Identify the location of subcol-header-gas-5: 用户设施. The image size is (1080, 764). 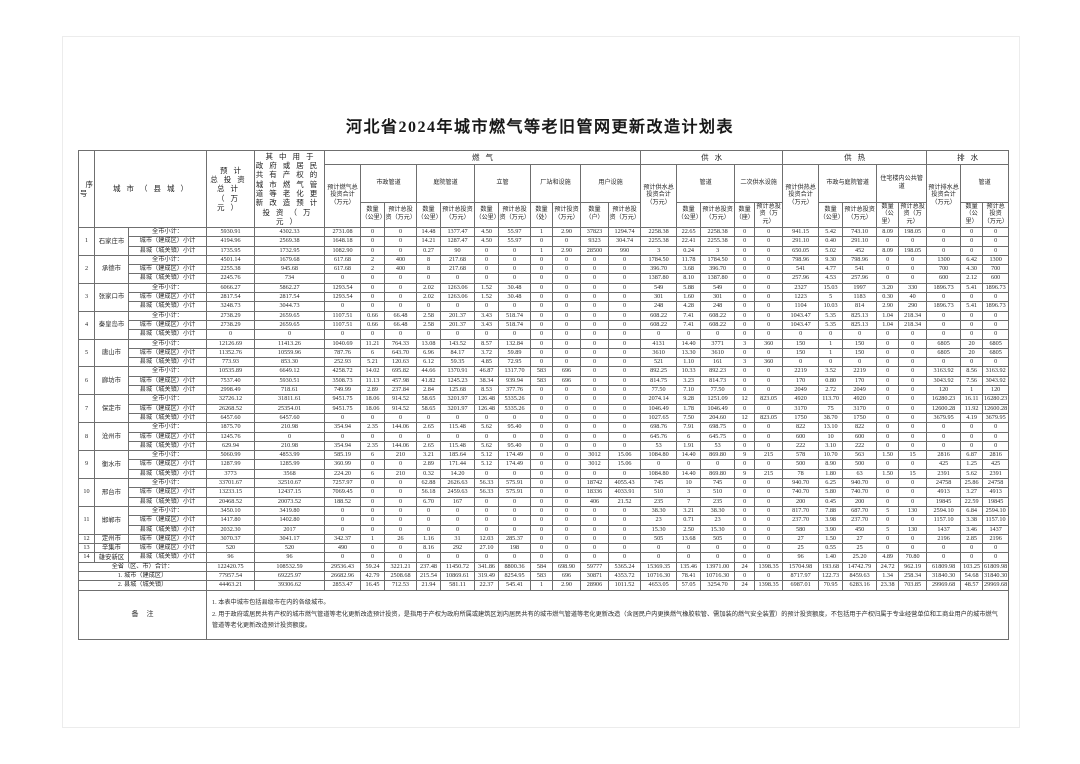
(610, 183).